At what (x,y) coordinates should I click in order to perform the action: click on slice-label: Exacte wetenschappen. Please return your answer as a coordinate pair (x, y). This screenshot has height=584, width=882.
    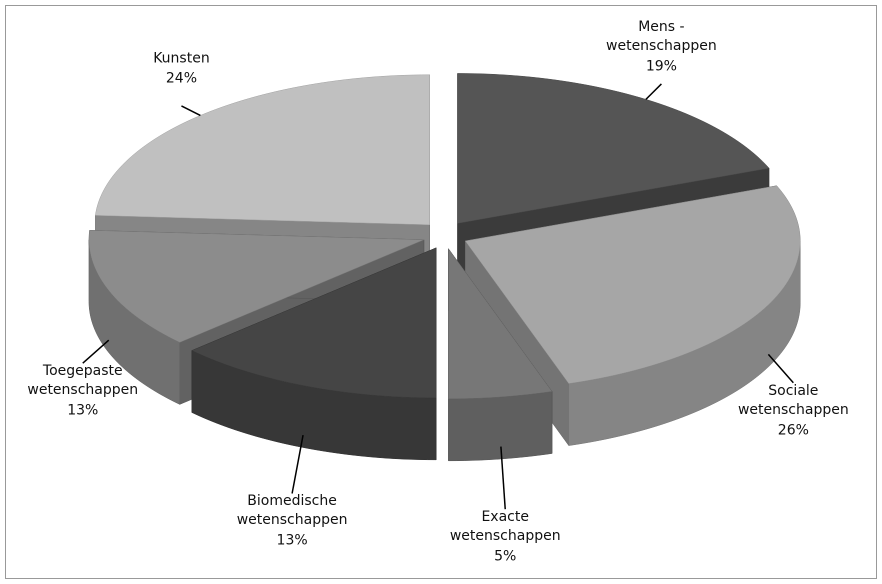
    Looking at the image, I should click on (505, 527).